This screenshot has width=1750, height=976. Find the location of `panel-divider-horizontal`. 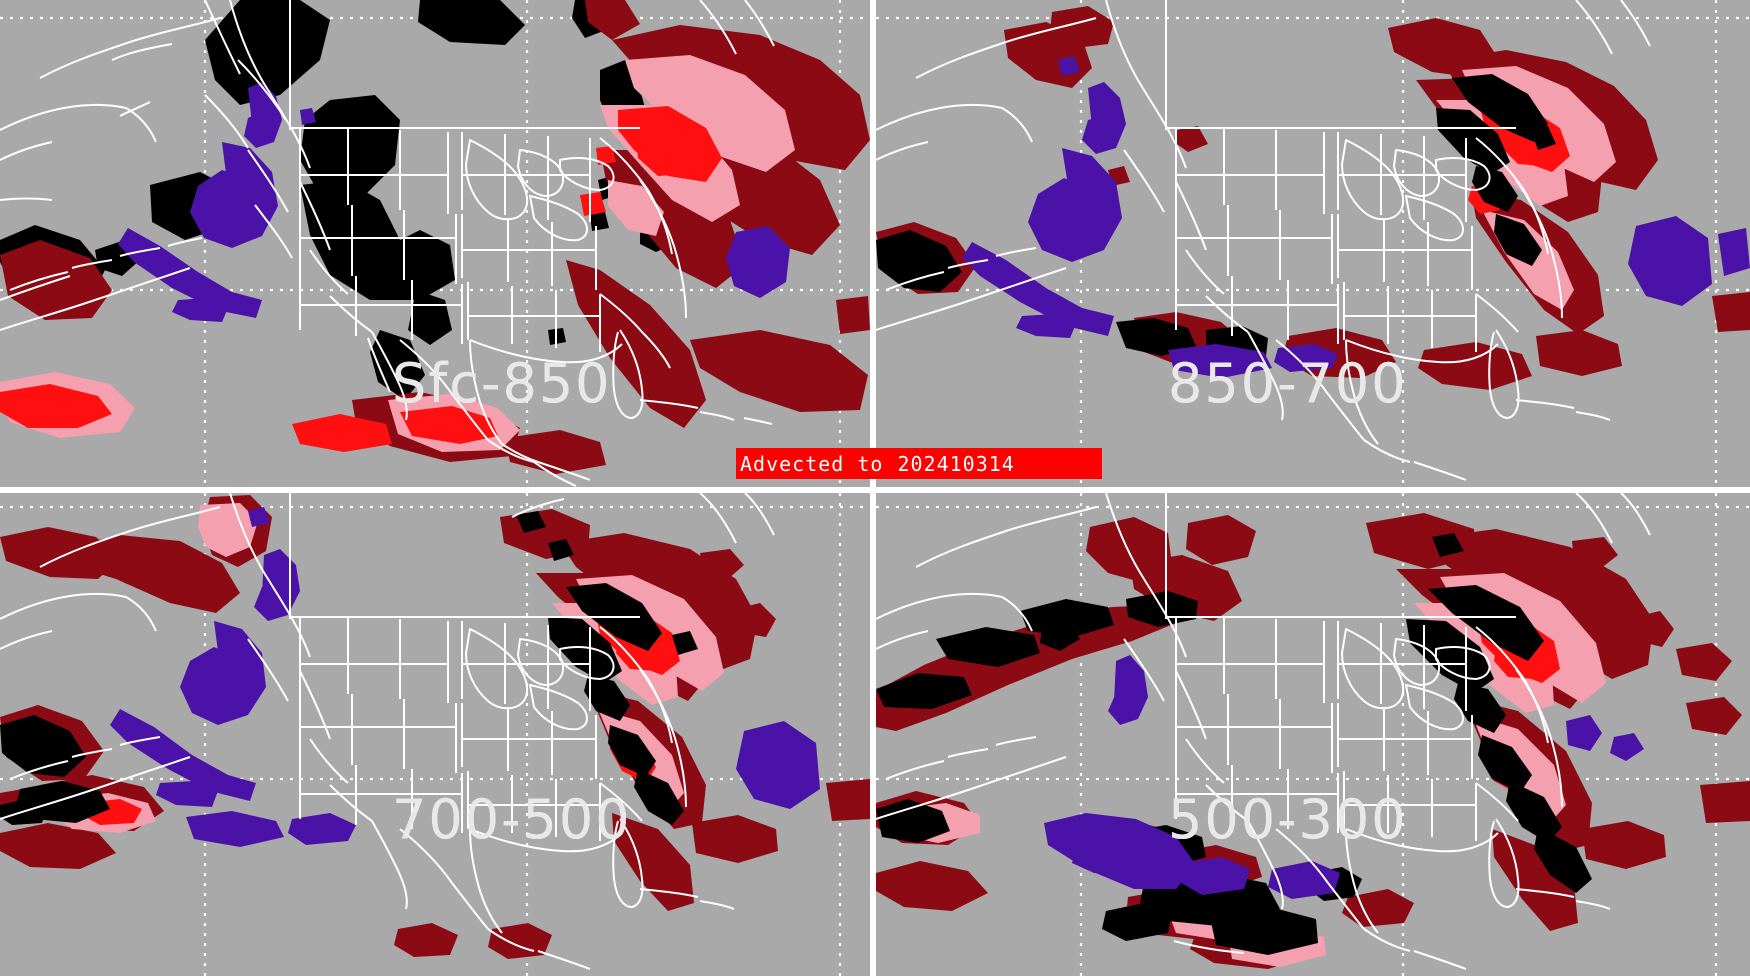

panel-divider-horizontal is located at coordinates (875, 490).